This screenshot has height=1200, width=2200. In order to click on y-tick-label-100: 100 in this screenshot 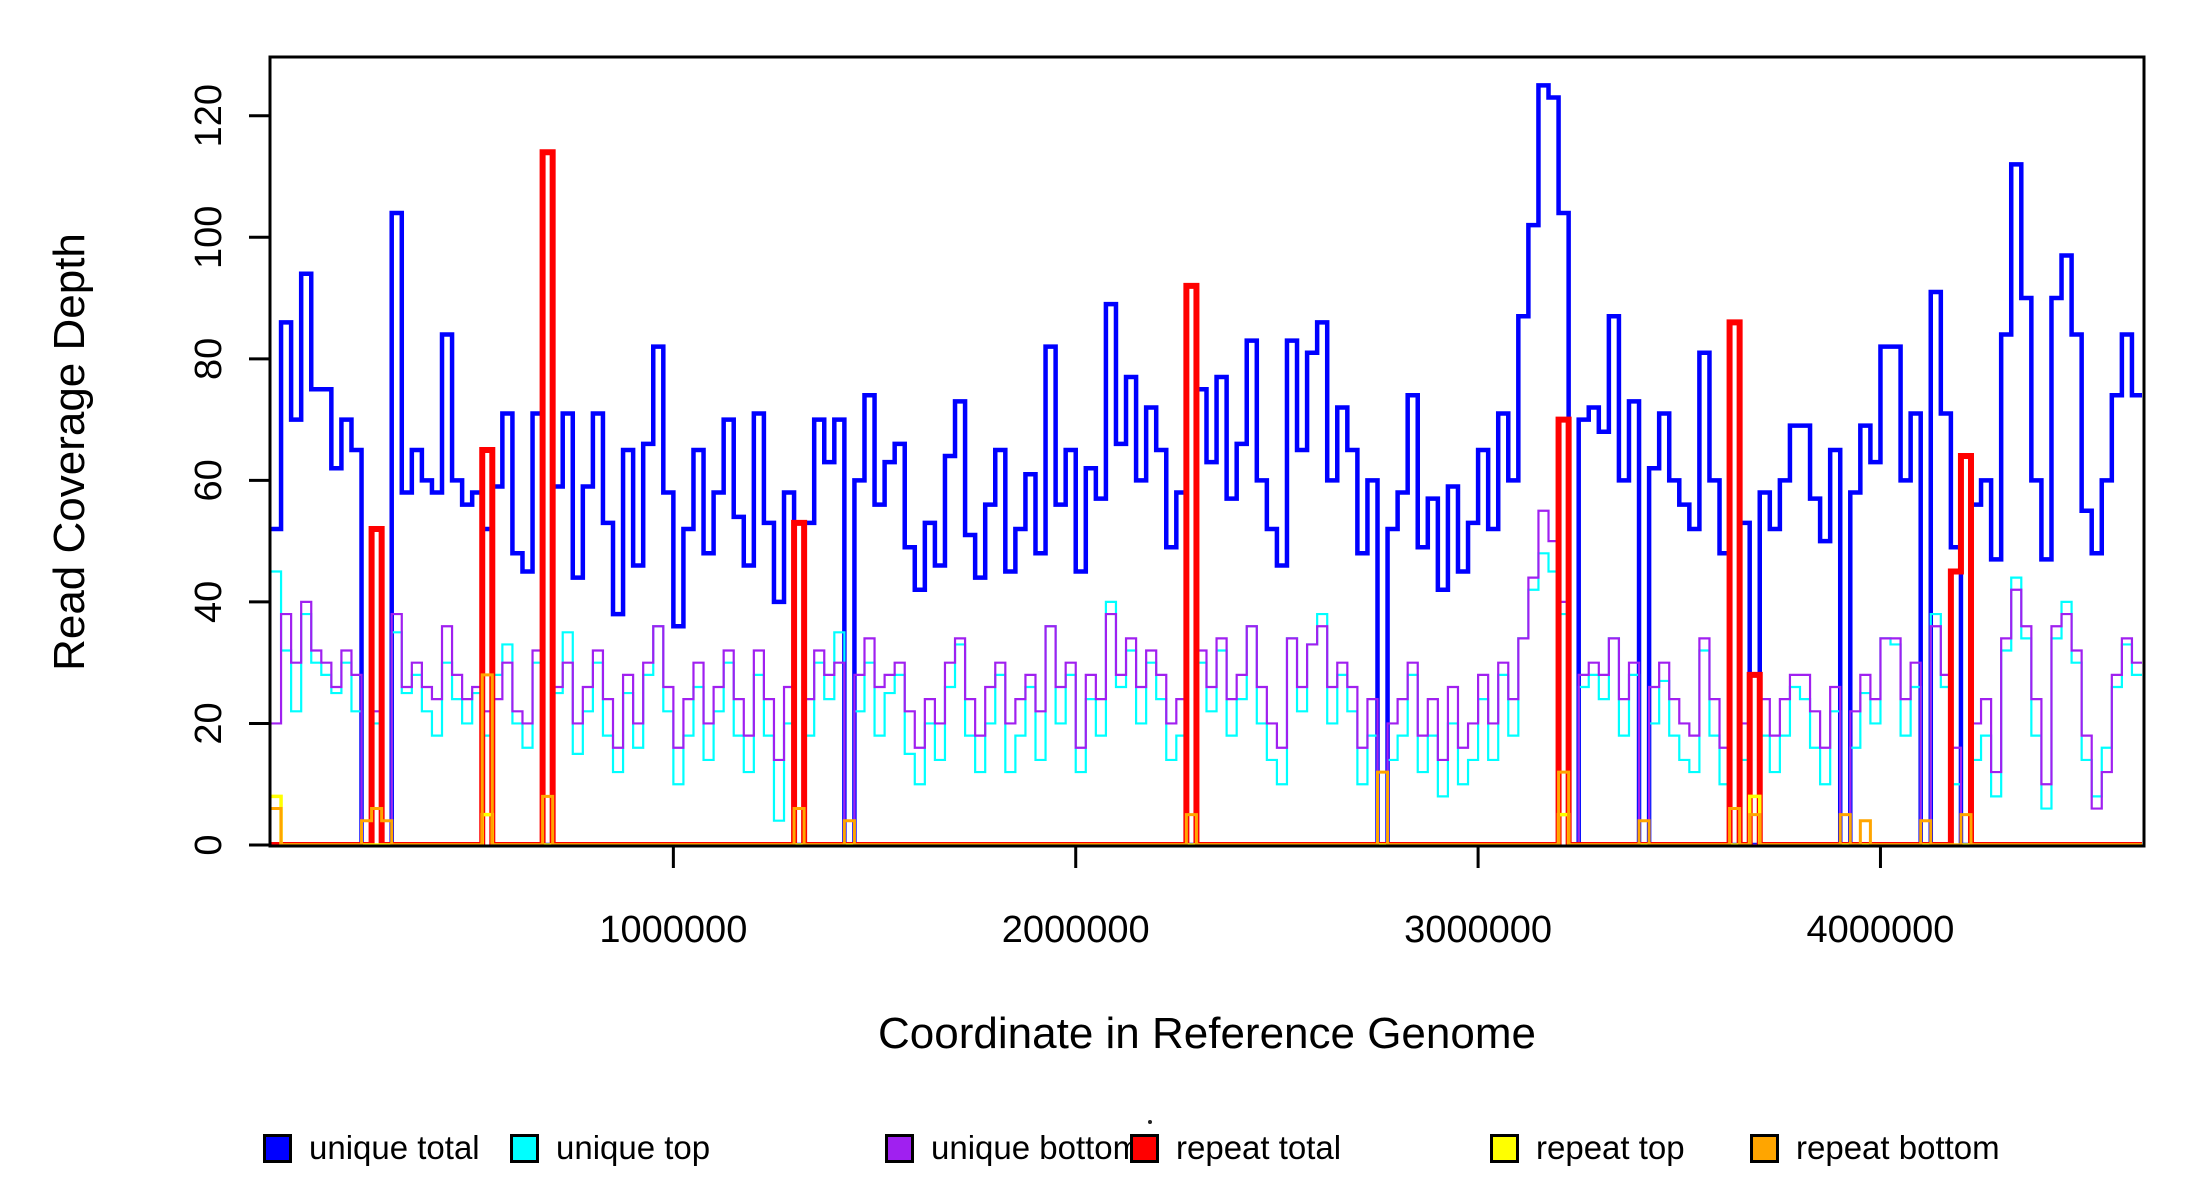, I will do `click(209, 237)`.